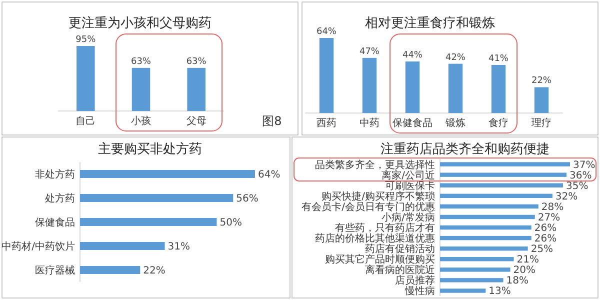 The width and height of the screenshot is (600, 300). What do you see at coordinates (430, 23) in the screenshot?
I see `chart-title: 相对更注重食疗和锻炼` at bounding box center [430, 23].